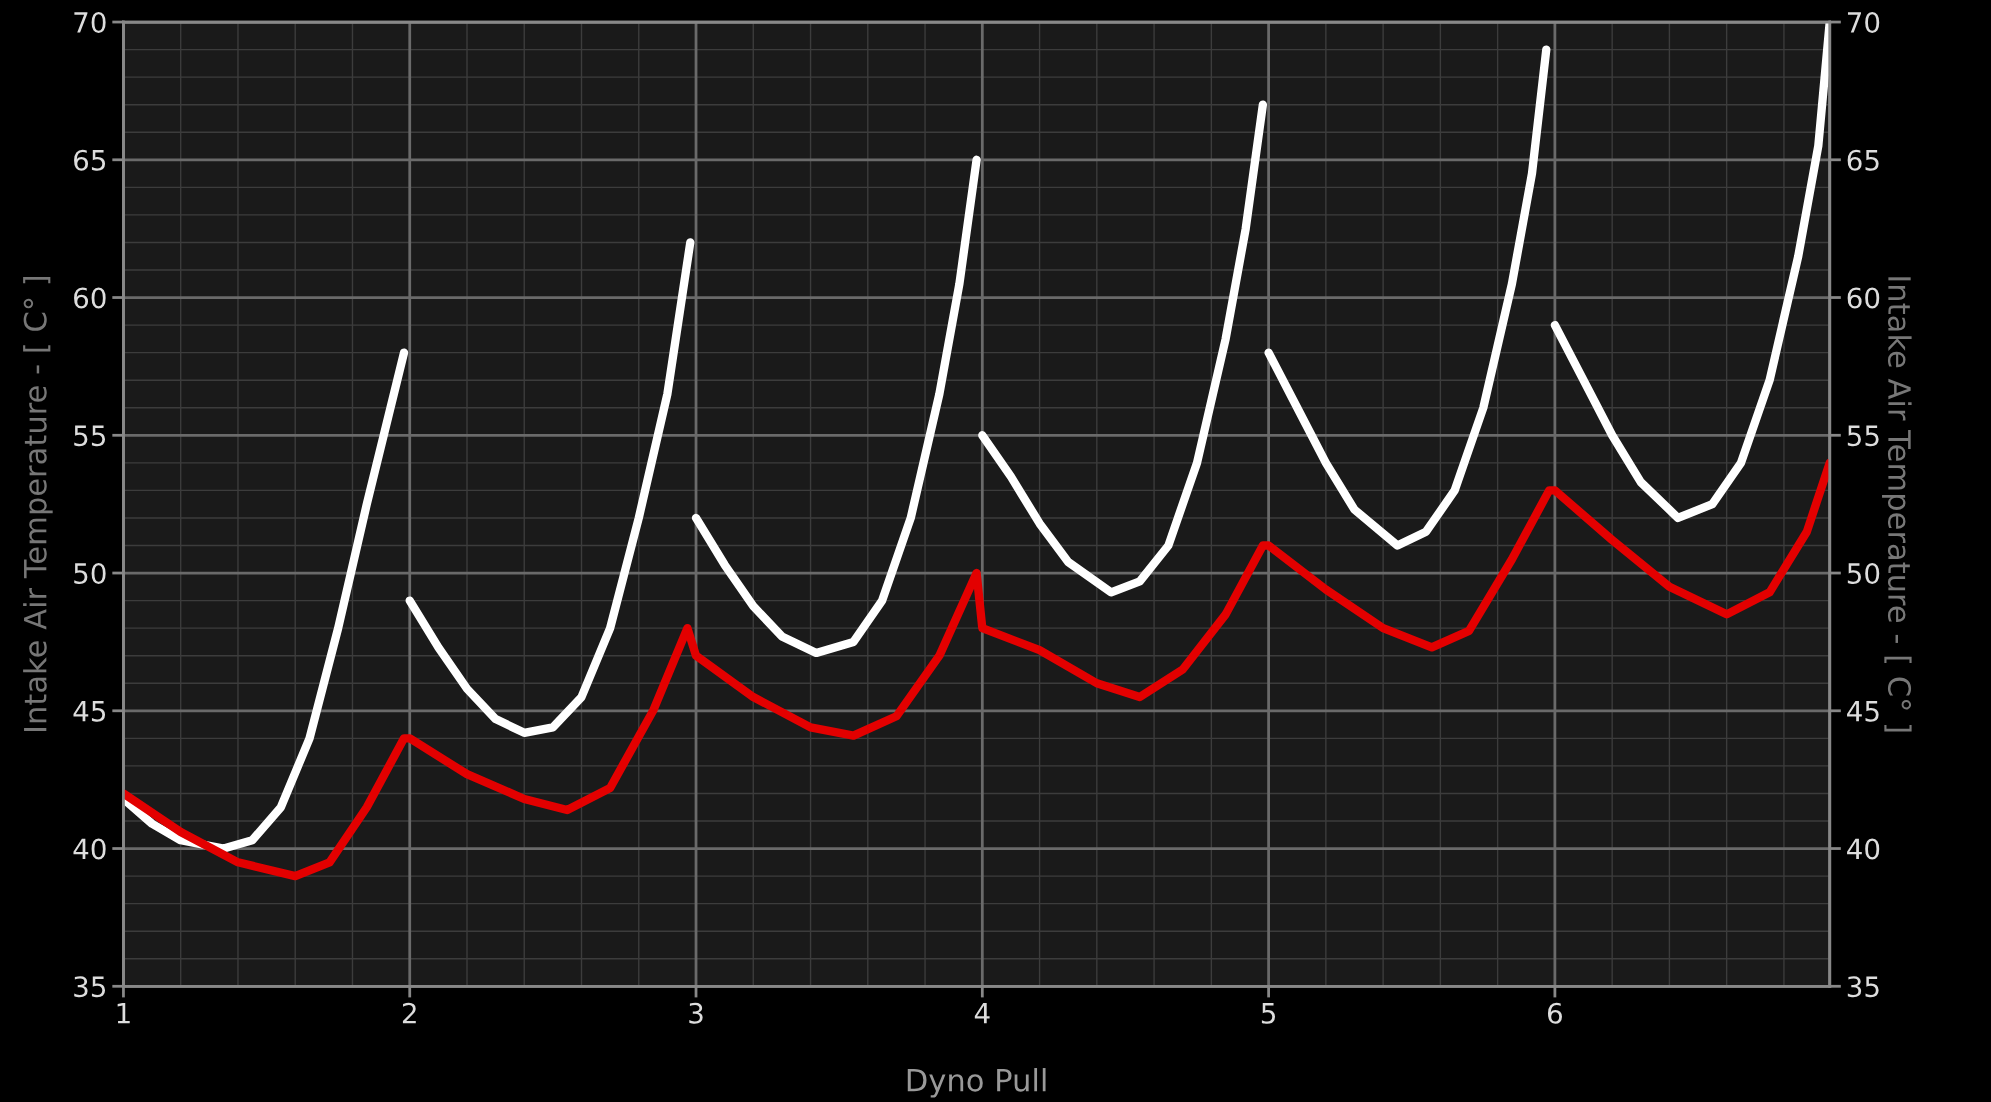  I want to click on x-tick-label: 3, so click(696, 1013).